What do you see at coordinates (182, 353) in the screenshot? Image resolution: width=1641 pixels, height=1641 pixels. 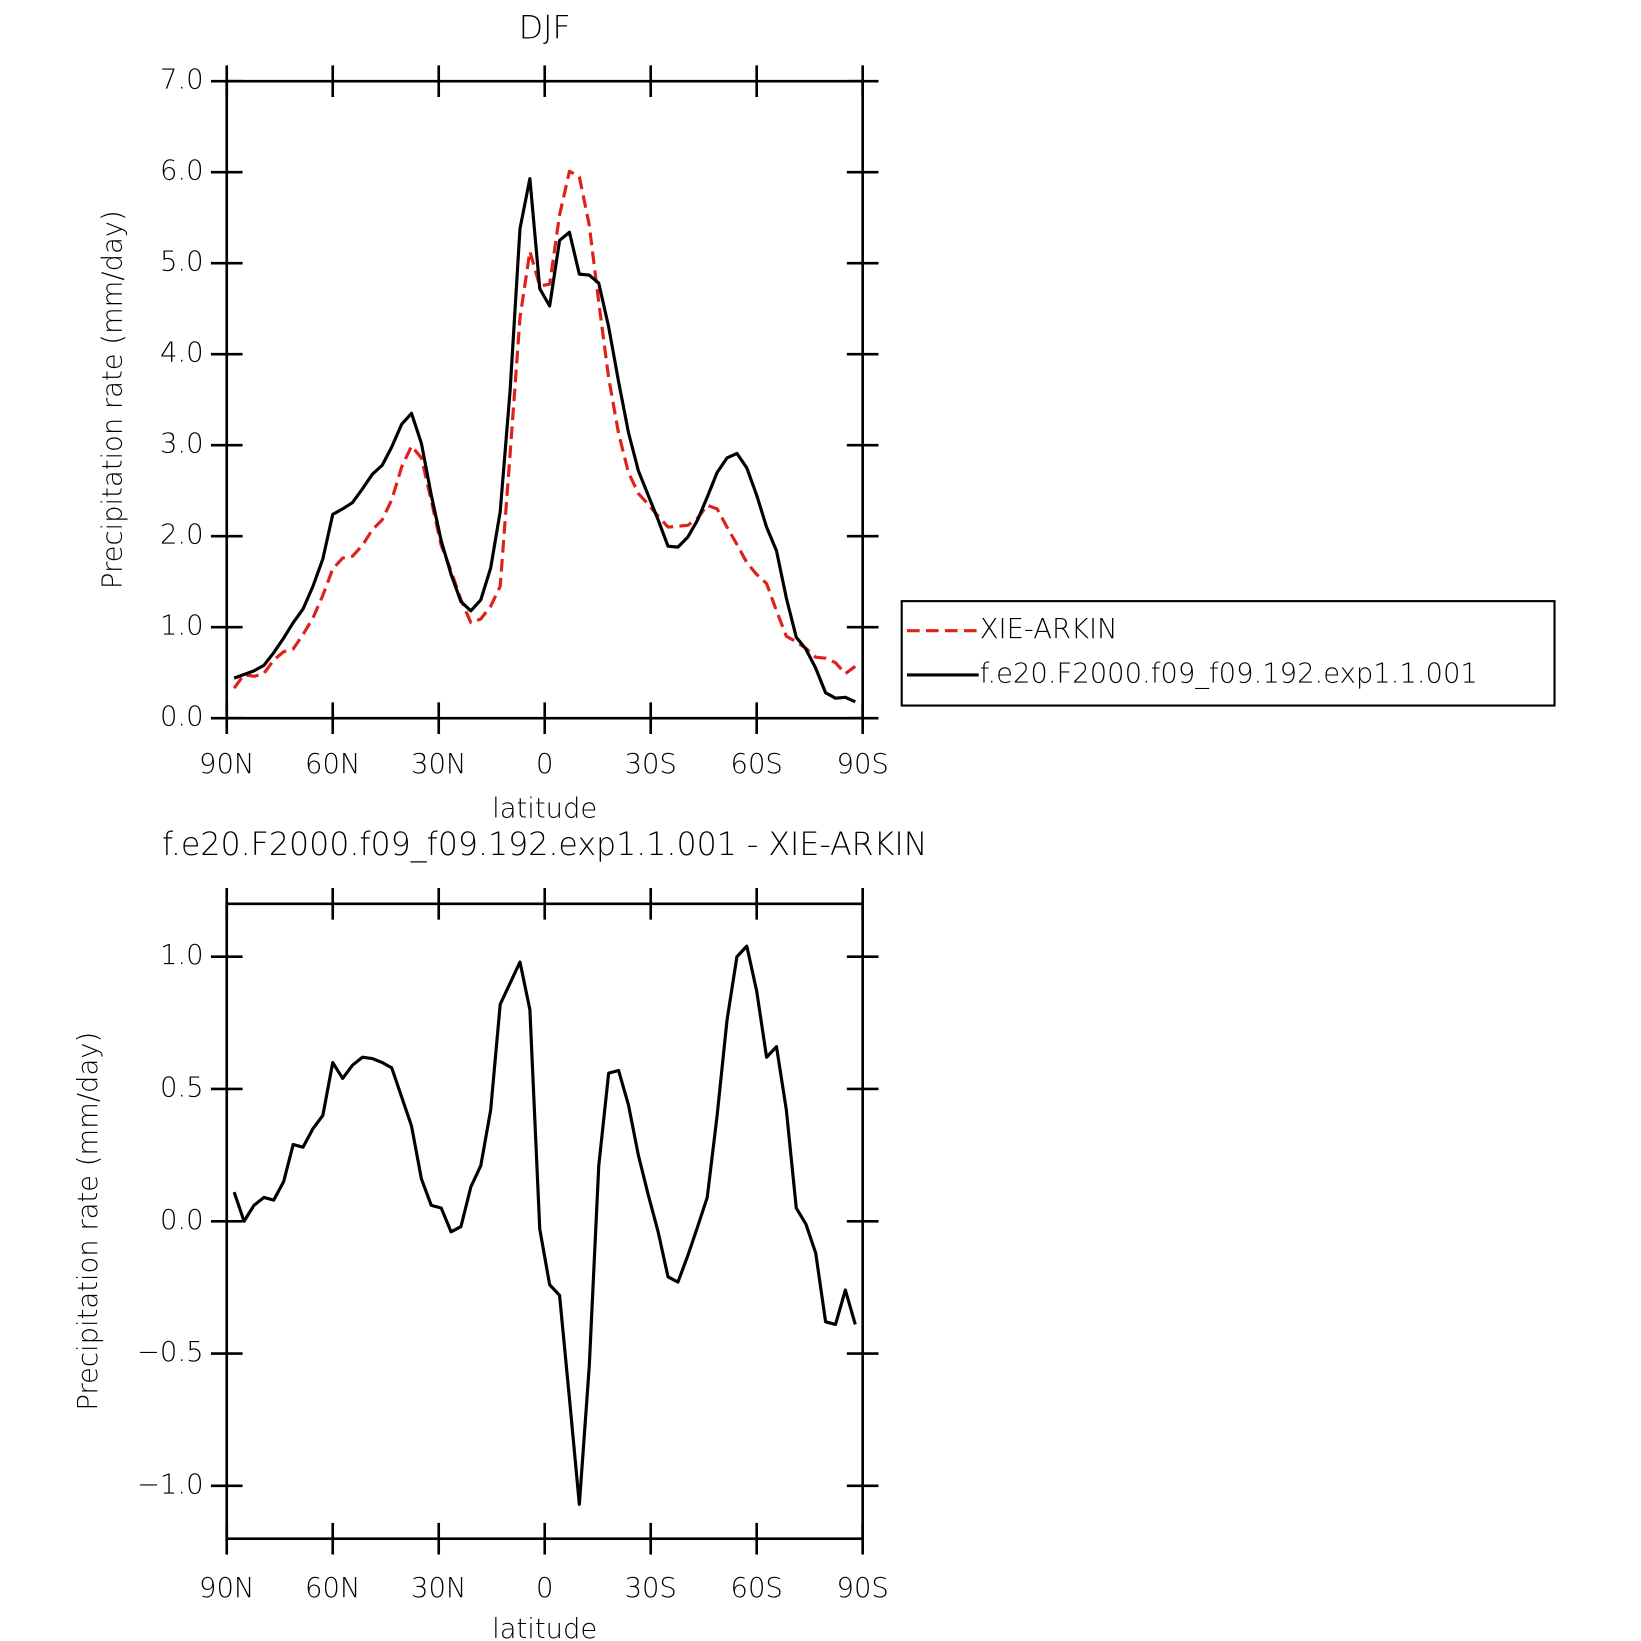 I see `y-tick-label: 4.0` at bounding box center [182, 353].